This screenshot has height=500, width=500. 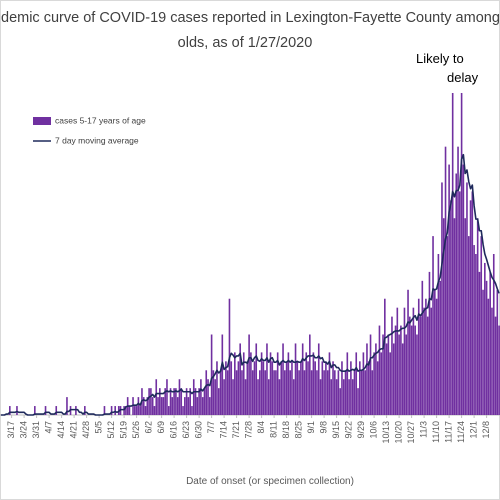 What do you see at coordinates (311, 427) in the screenshot?
I see `x-tick-label: 9/1` at bounding box center [311, 427].